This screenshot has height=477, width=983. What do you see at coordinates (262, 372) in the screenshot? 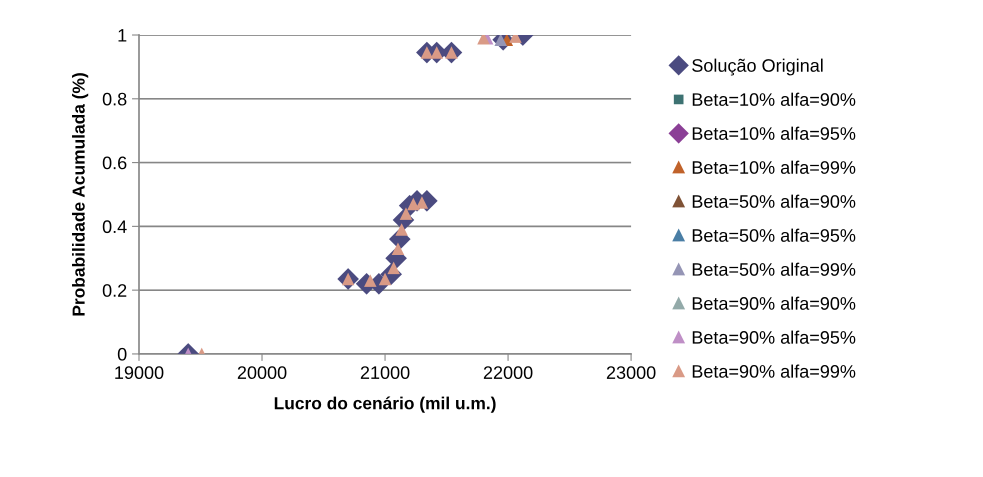
I see `x-tick-label: 20000` at bounding box center [262, 372].